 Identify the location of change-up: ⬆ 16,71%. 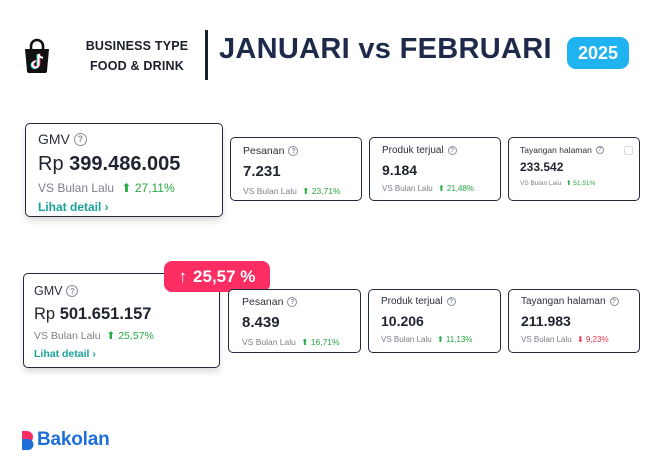
(320, 342).